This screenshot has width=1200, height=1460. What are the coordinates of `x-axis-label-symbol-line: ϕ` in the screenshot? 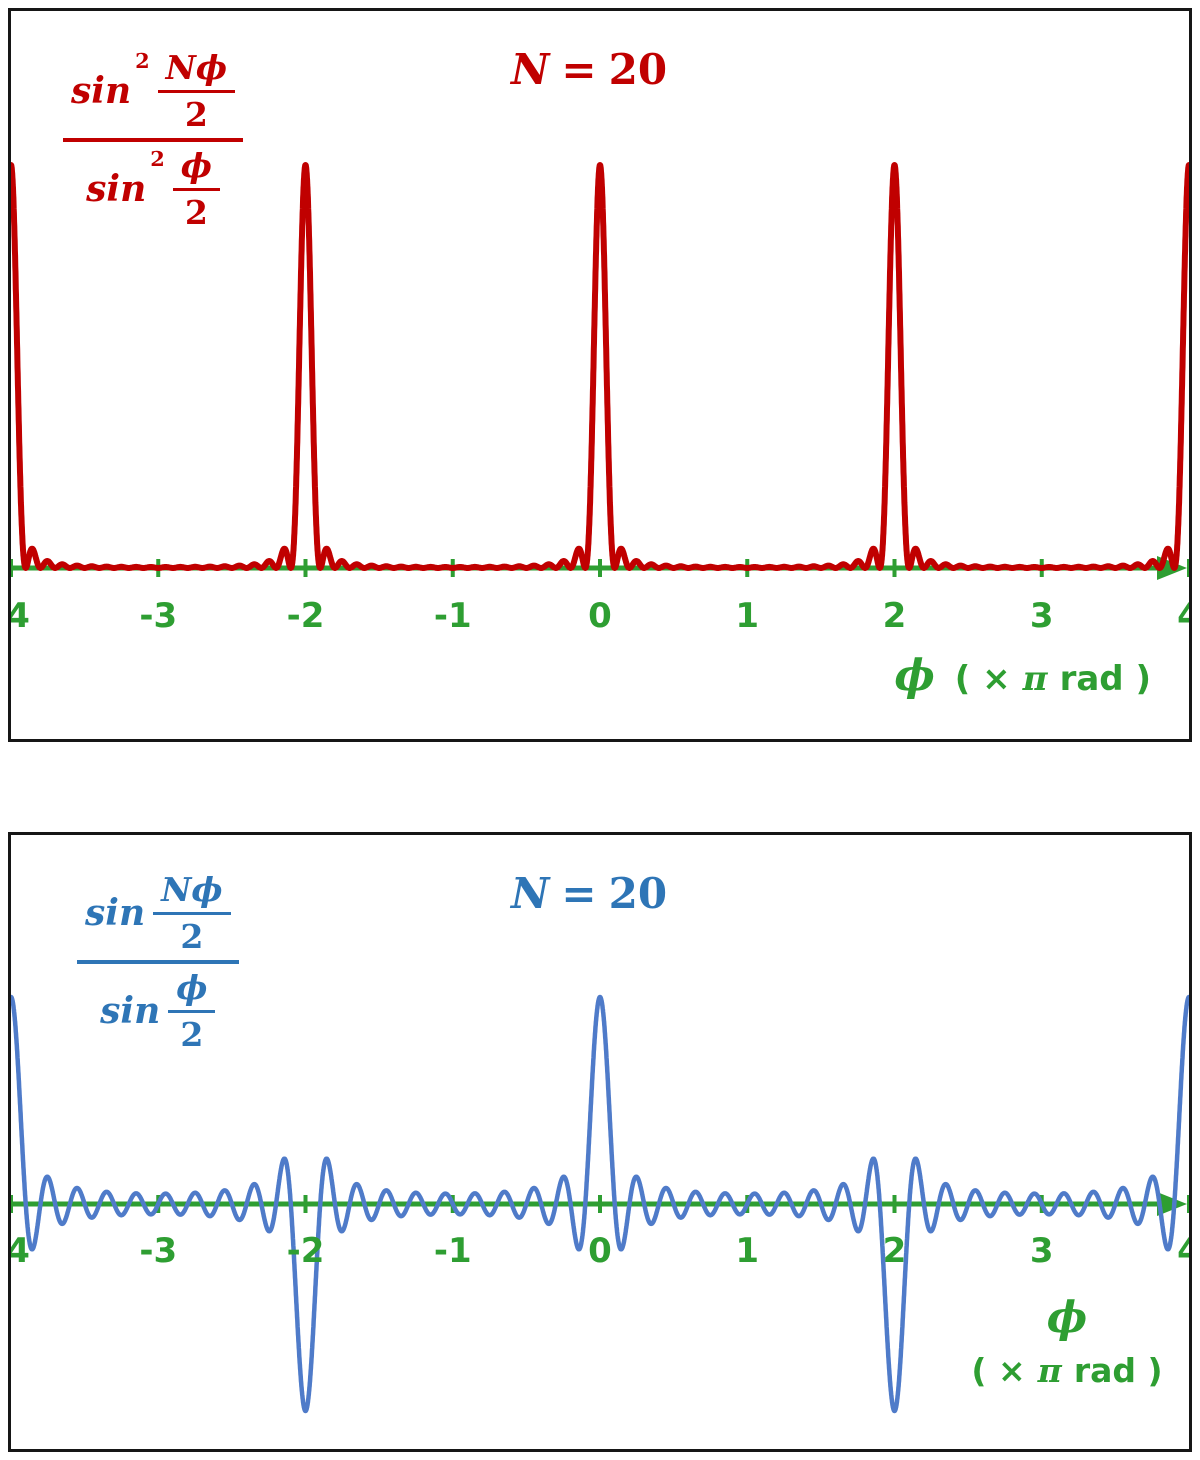 It's located at (1067, 1318).